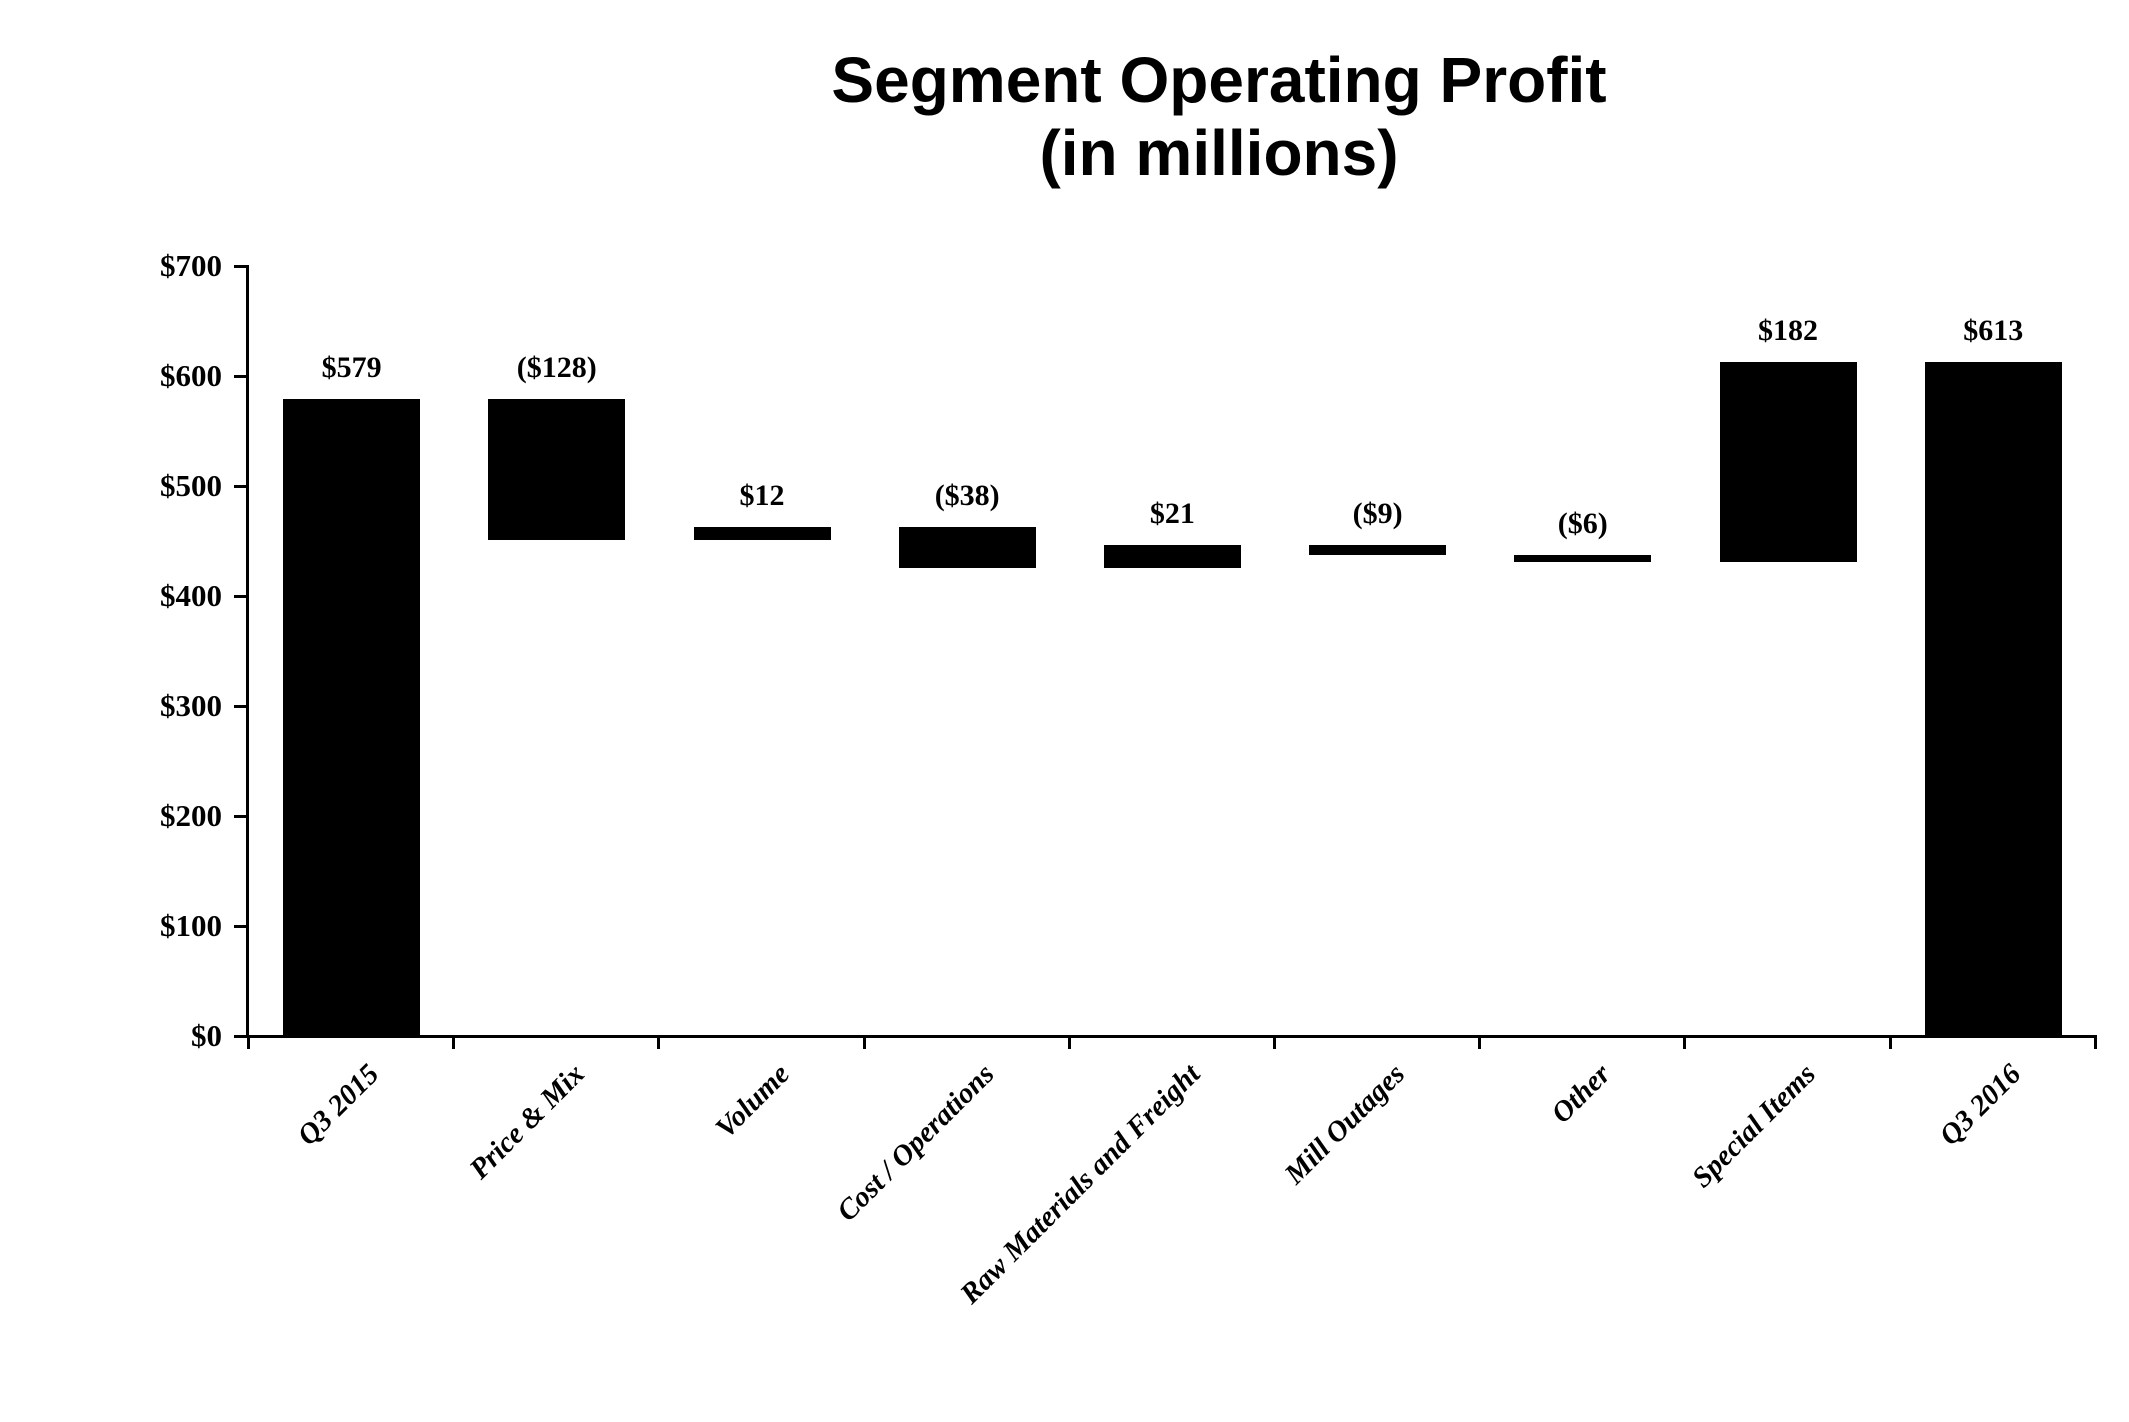 This screenshot has height=1422, width=2129. I want to click on category-label: Q3 2015, so click(338, 1105).